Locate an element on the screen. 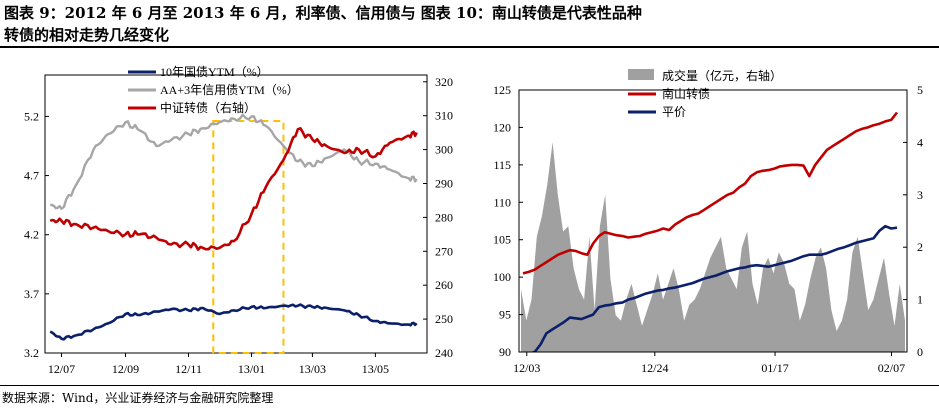 The width and height of the screenshot is (939, 410). chart1-legend-label: 10年国债YTM（%） is located at coordinates (214, 72).